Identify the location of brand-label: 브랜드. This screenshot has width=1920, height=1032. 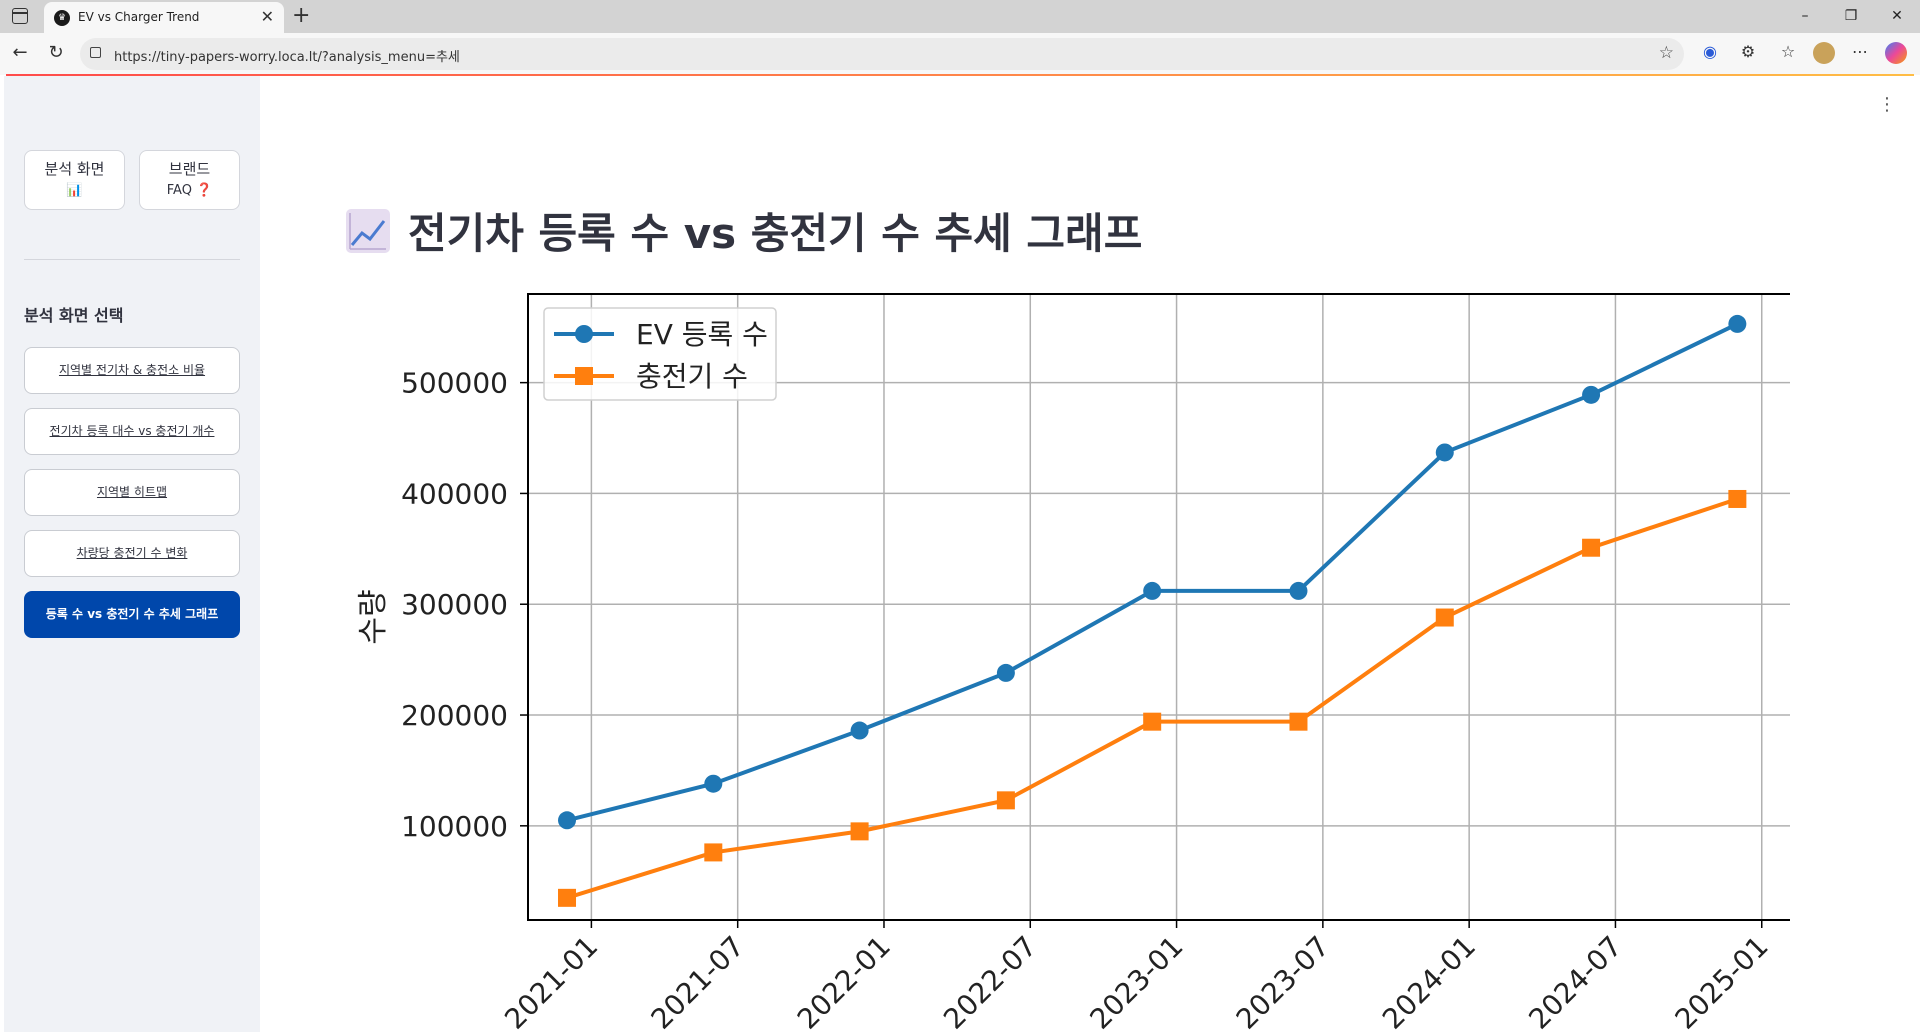
(189, 169).